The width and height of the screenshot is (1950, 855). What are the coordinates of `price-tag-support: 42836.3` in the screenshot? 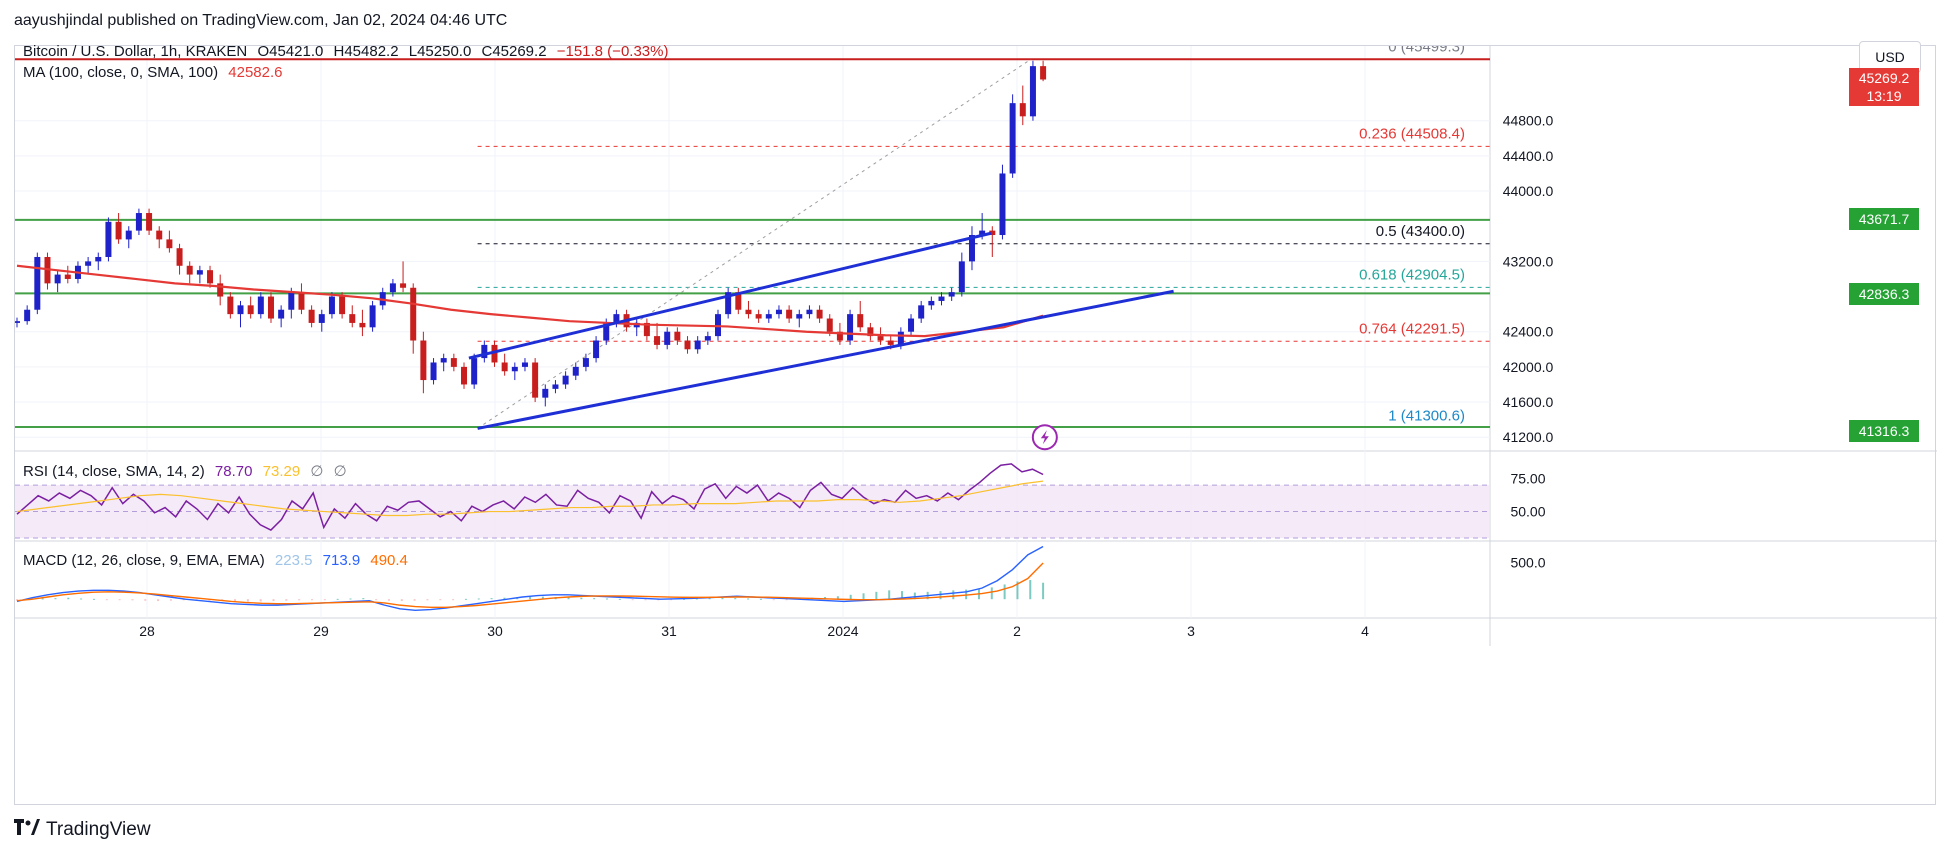 It's located at (1884, 294).